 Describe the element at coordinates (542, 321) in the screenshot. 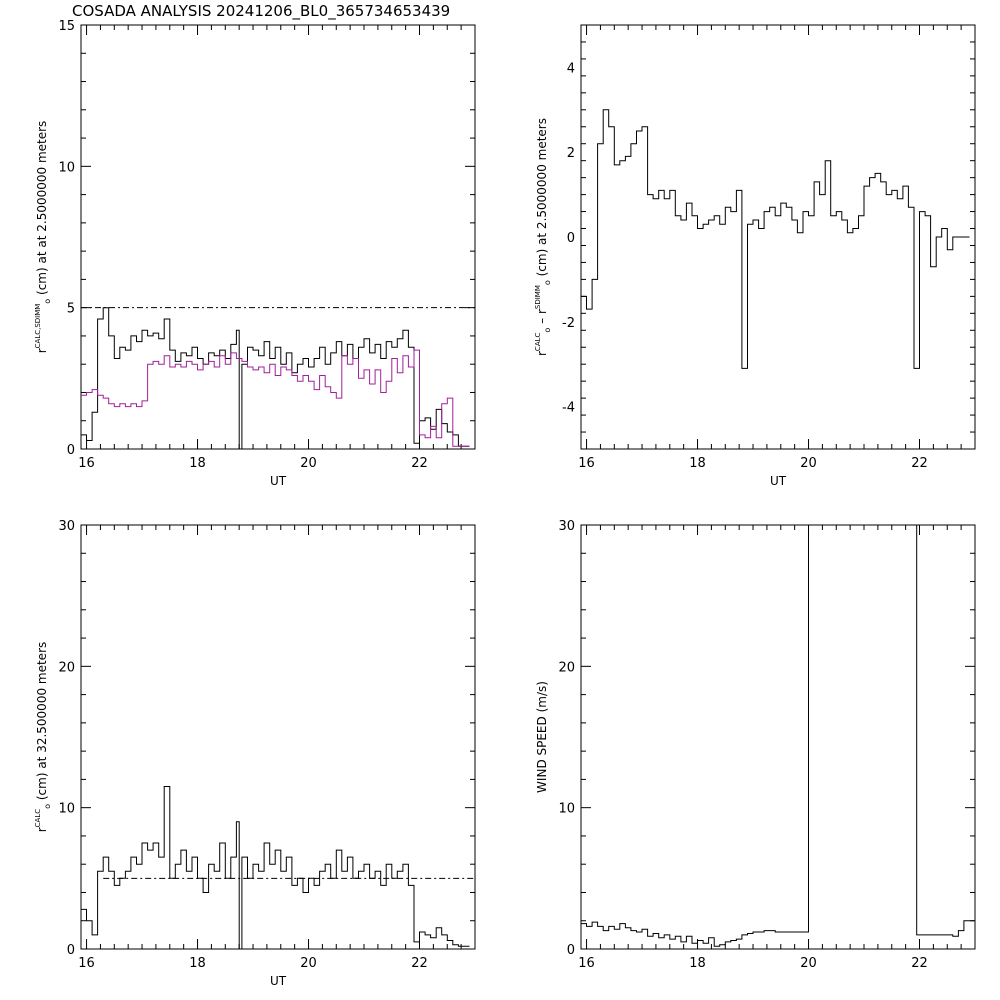

I see `y-axis-label-dash: –` at that location.